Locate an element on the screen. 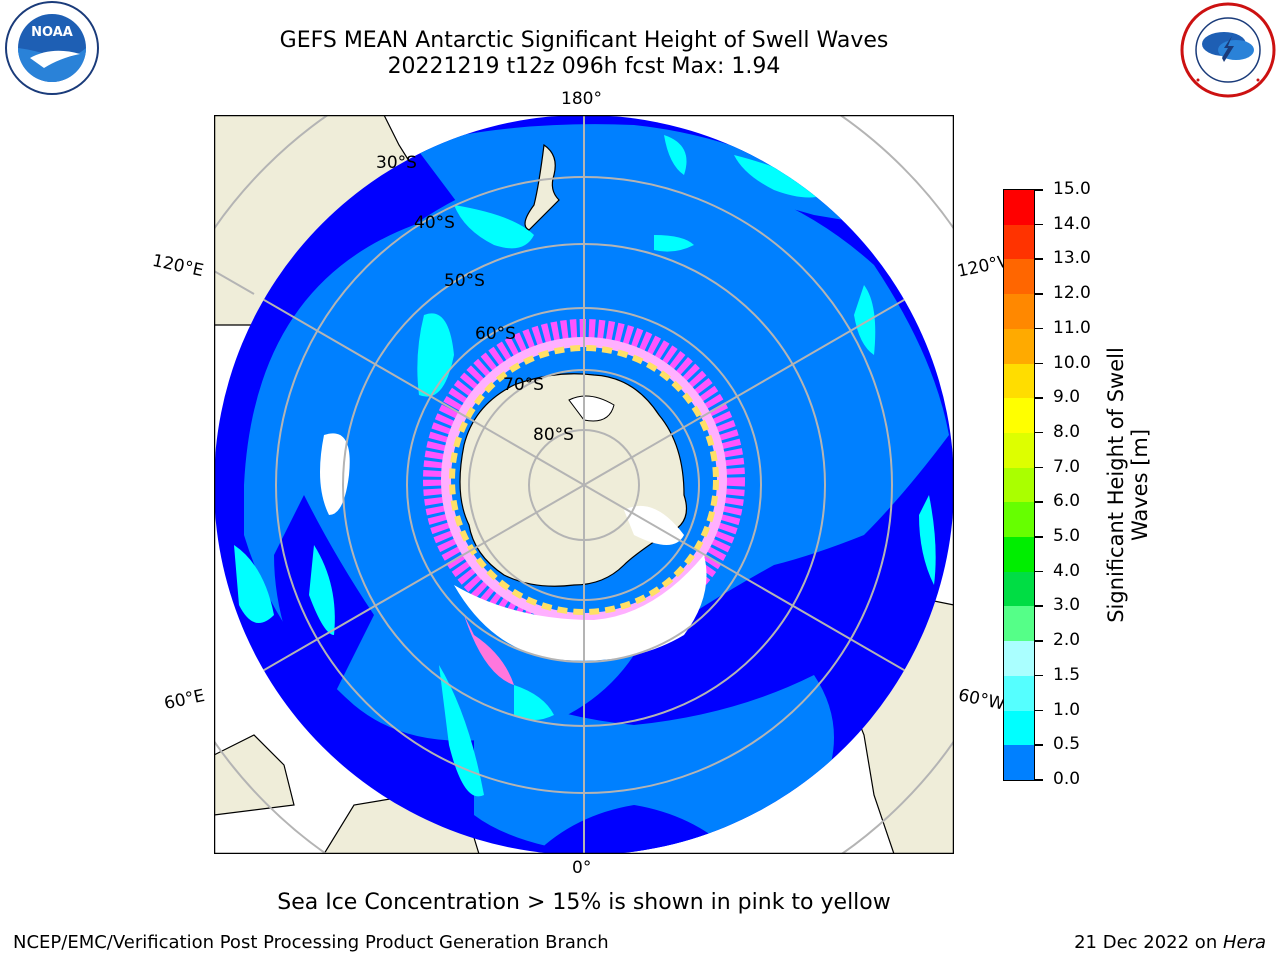 The height and width of the screenshot is (960, 1280). colorbar-tick-label: 12.0 is located at coordinates (1072, 293).